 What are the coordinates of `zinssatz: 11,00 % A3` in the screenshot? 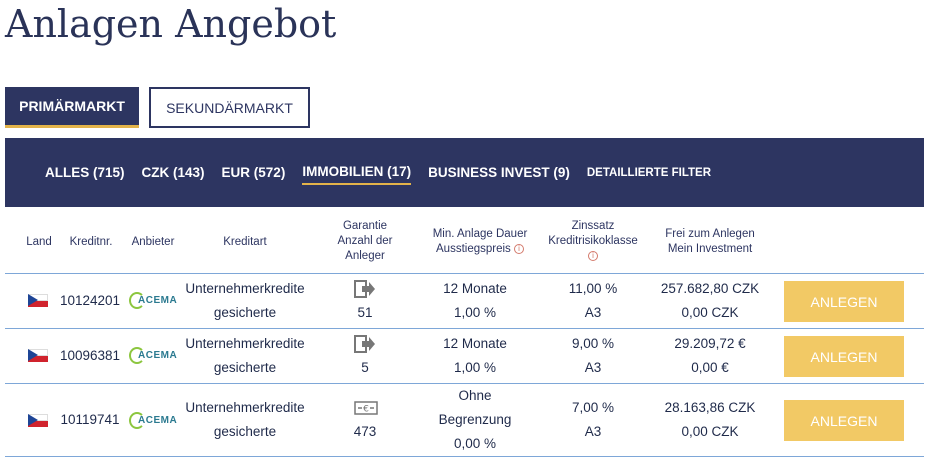 It's located at (593, 301).